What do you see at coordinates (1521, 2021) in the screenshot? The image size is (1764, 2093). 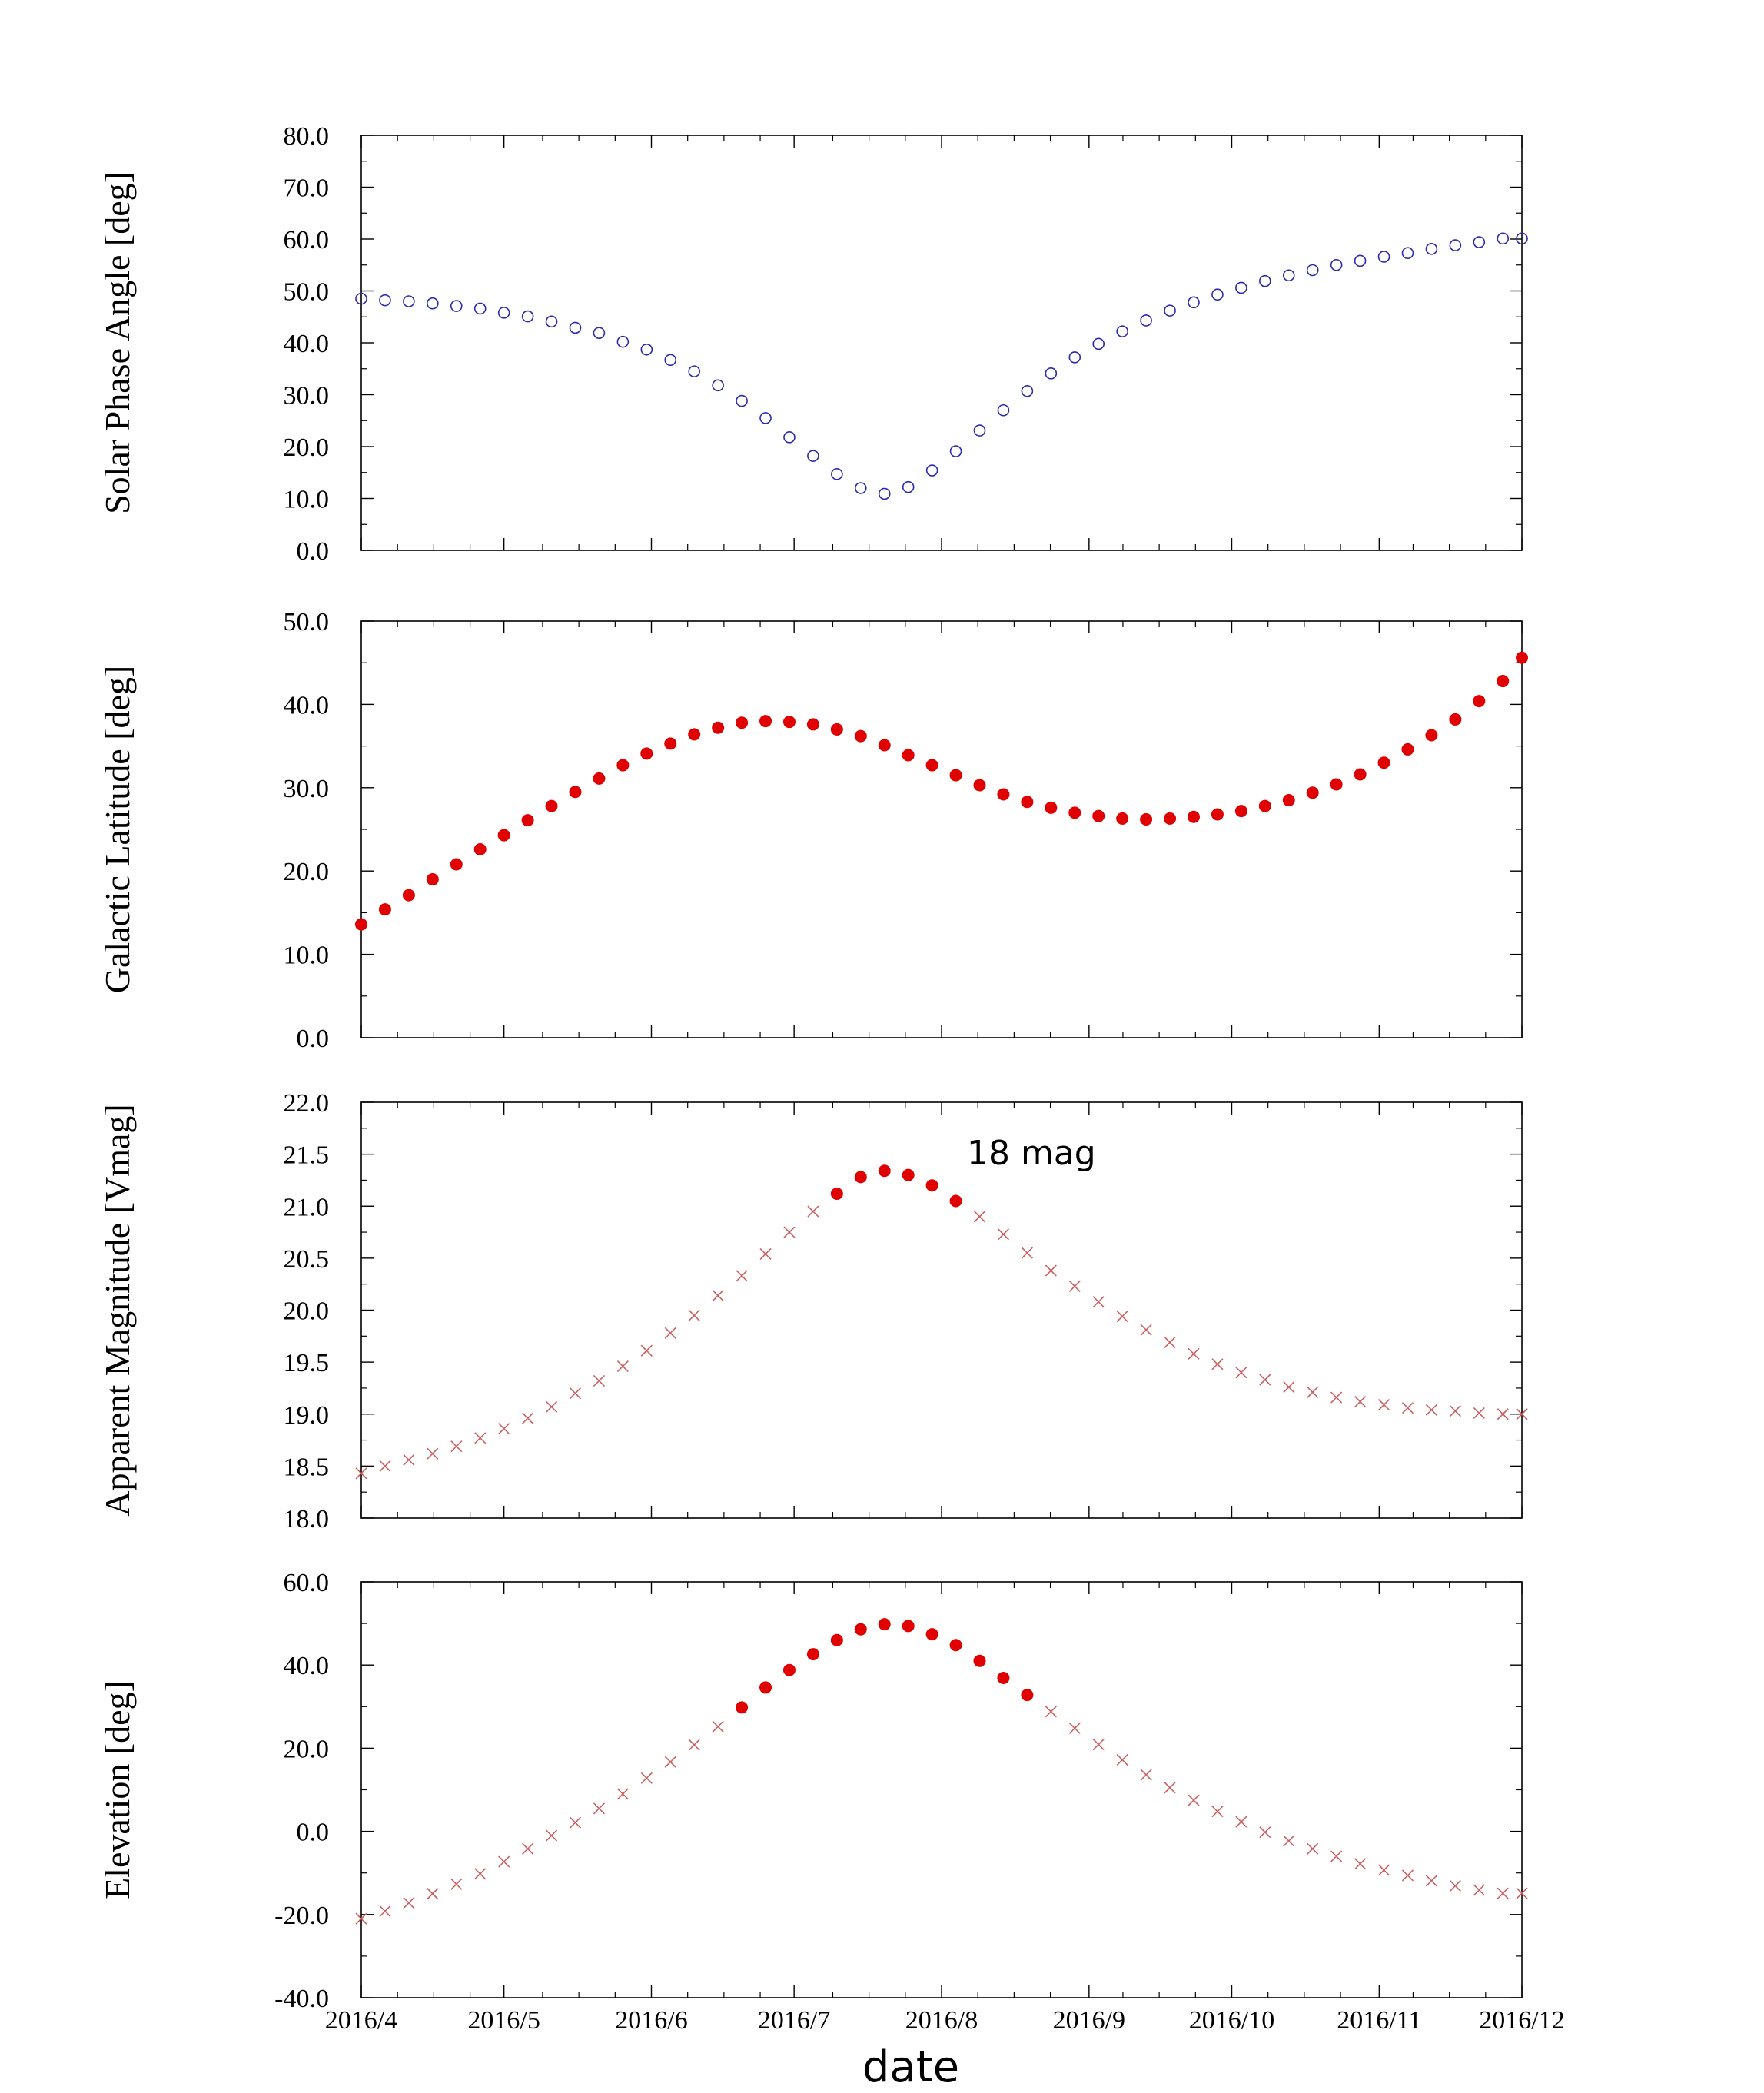 I see `x-tick-label: 2016/12` at bounding box center [1521, 2021].